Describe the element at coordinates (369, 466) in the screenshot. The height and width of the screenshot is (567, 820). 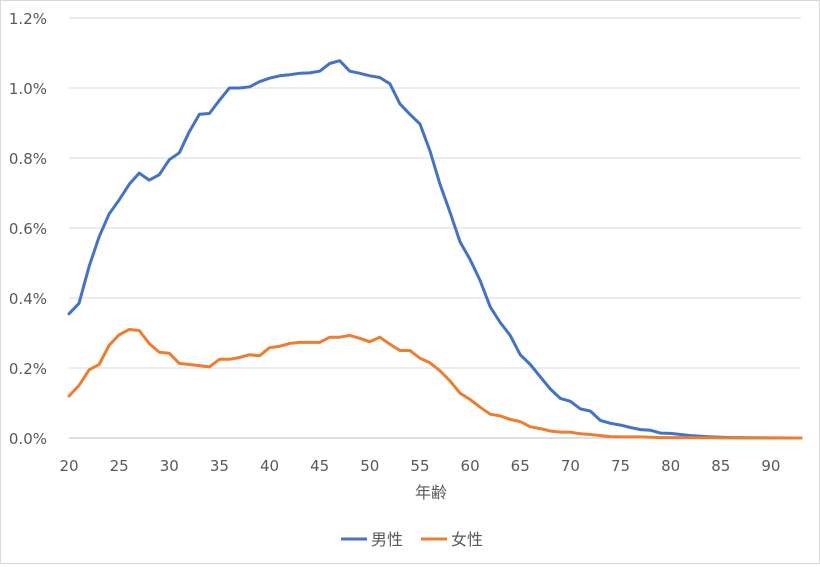
I see `x-tick-label: 50` at that location.